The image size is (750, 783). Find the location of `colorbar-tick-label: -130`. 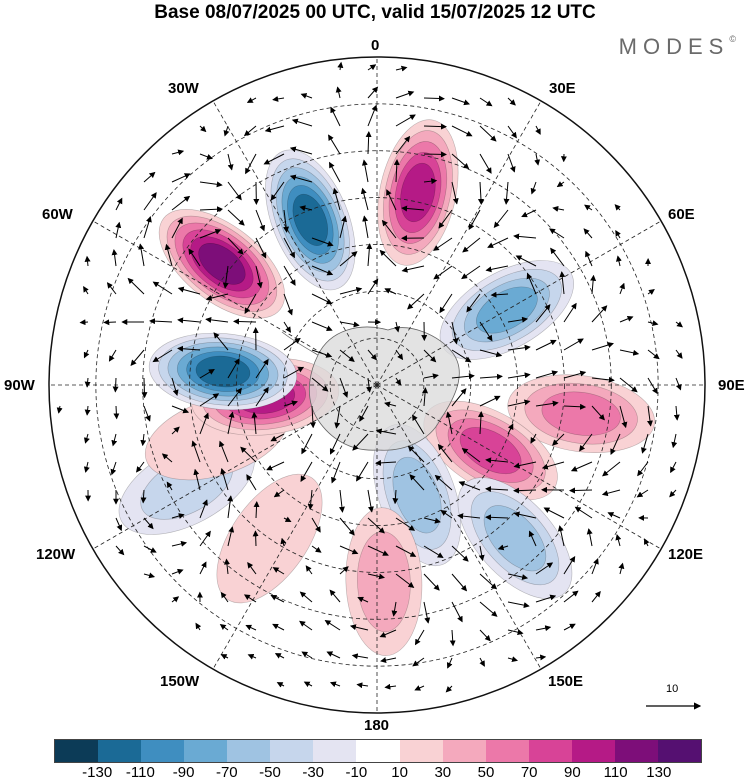

colorbar-tick-label: -130 is located at coordinates (97, 772).